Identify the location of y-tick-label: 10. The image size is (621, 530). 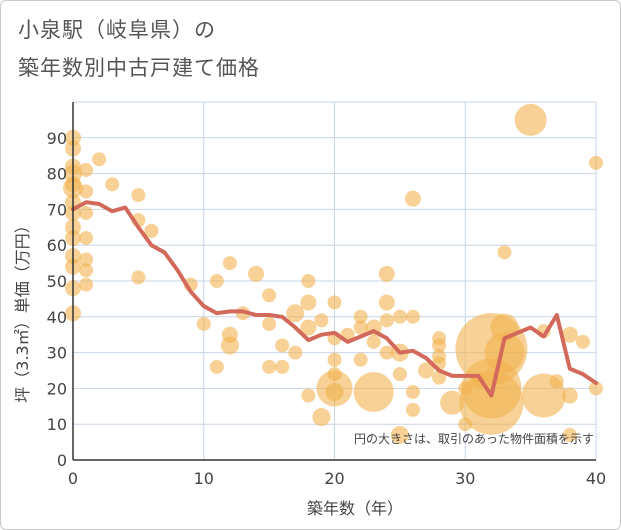
(57, 424).